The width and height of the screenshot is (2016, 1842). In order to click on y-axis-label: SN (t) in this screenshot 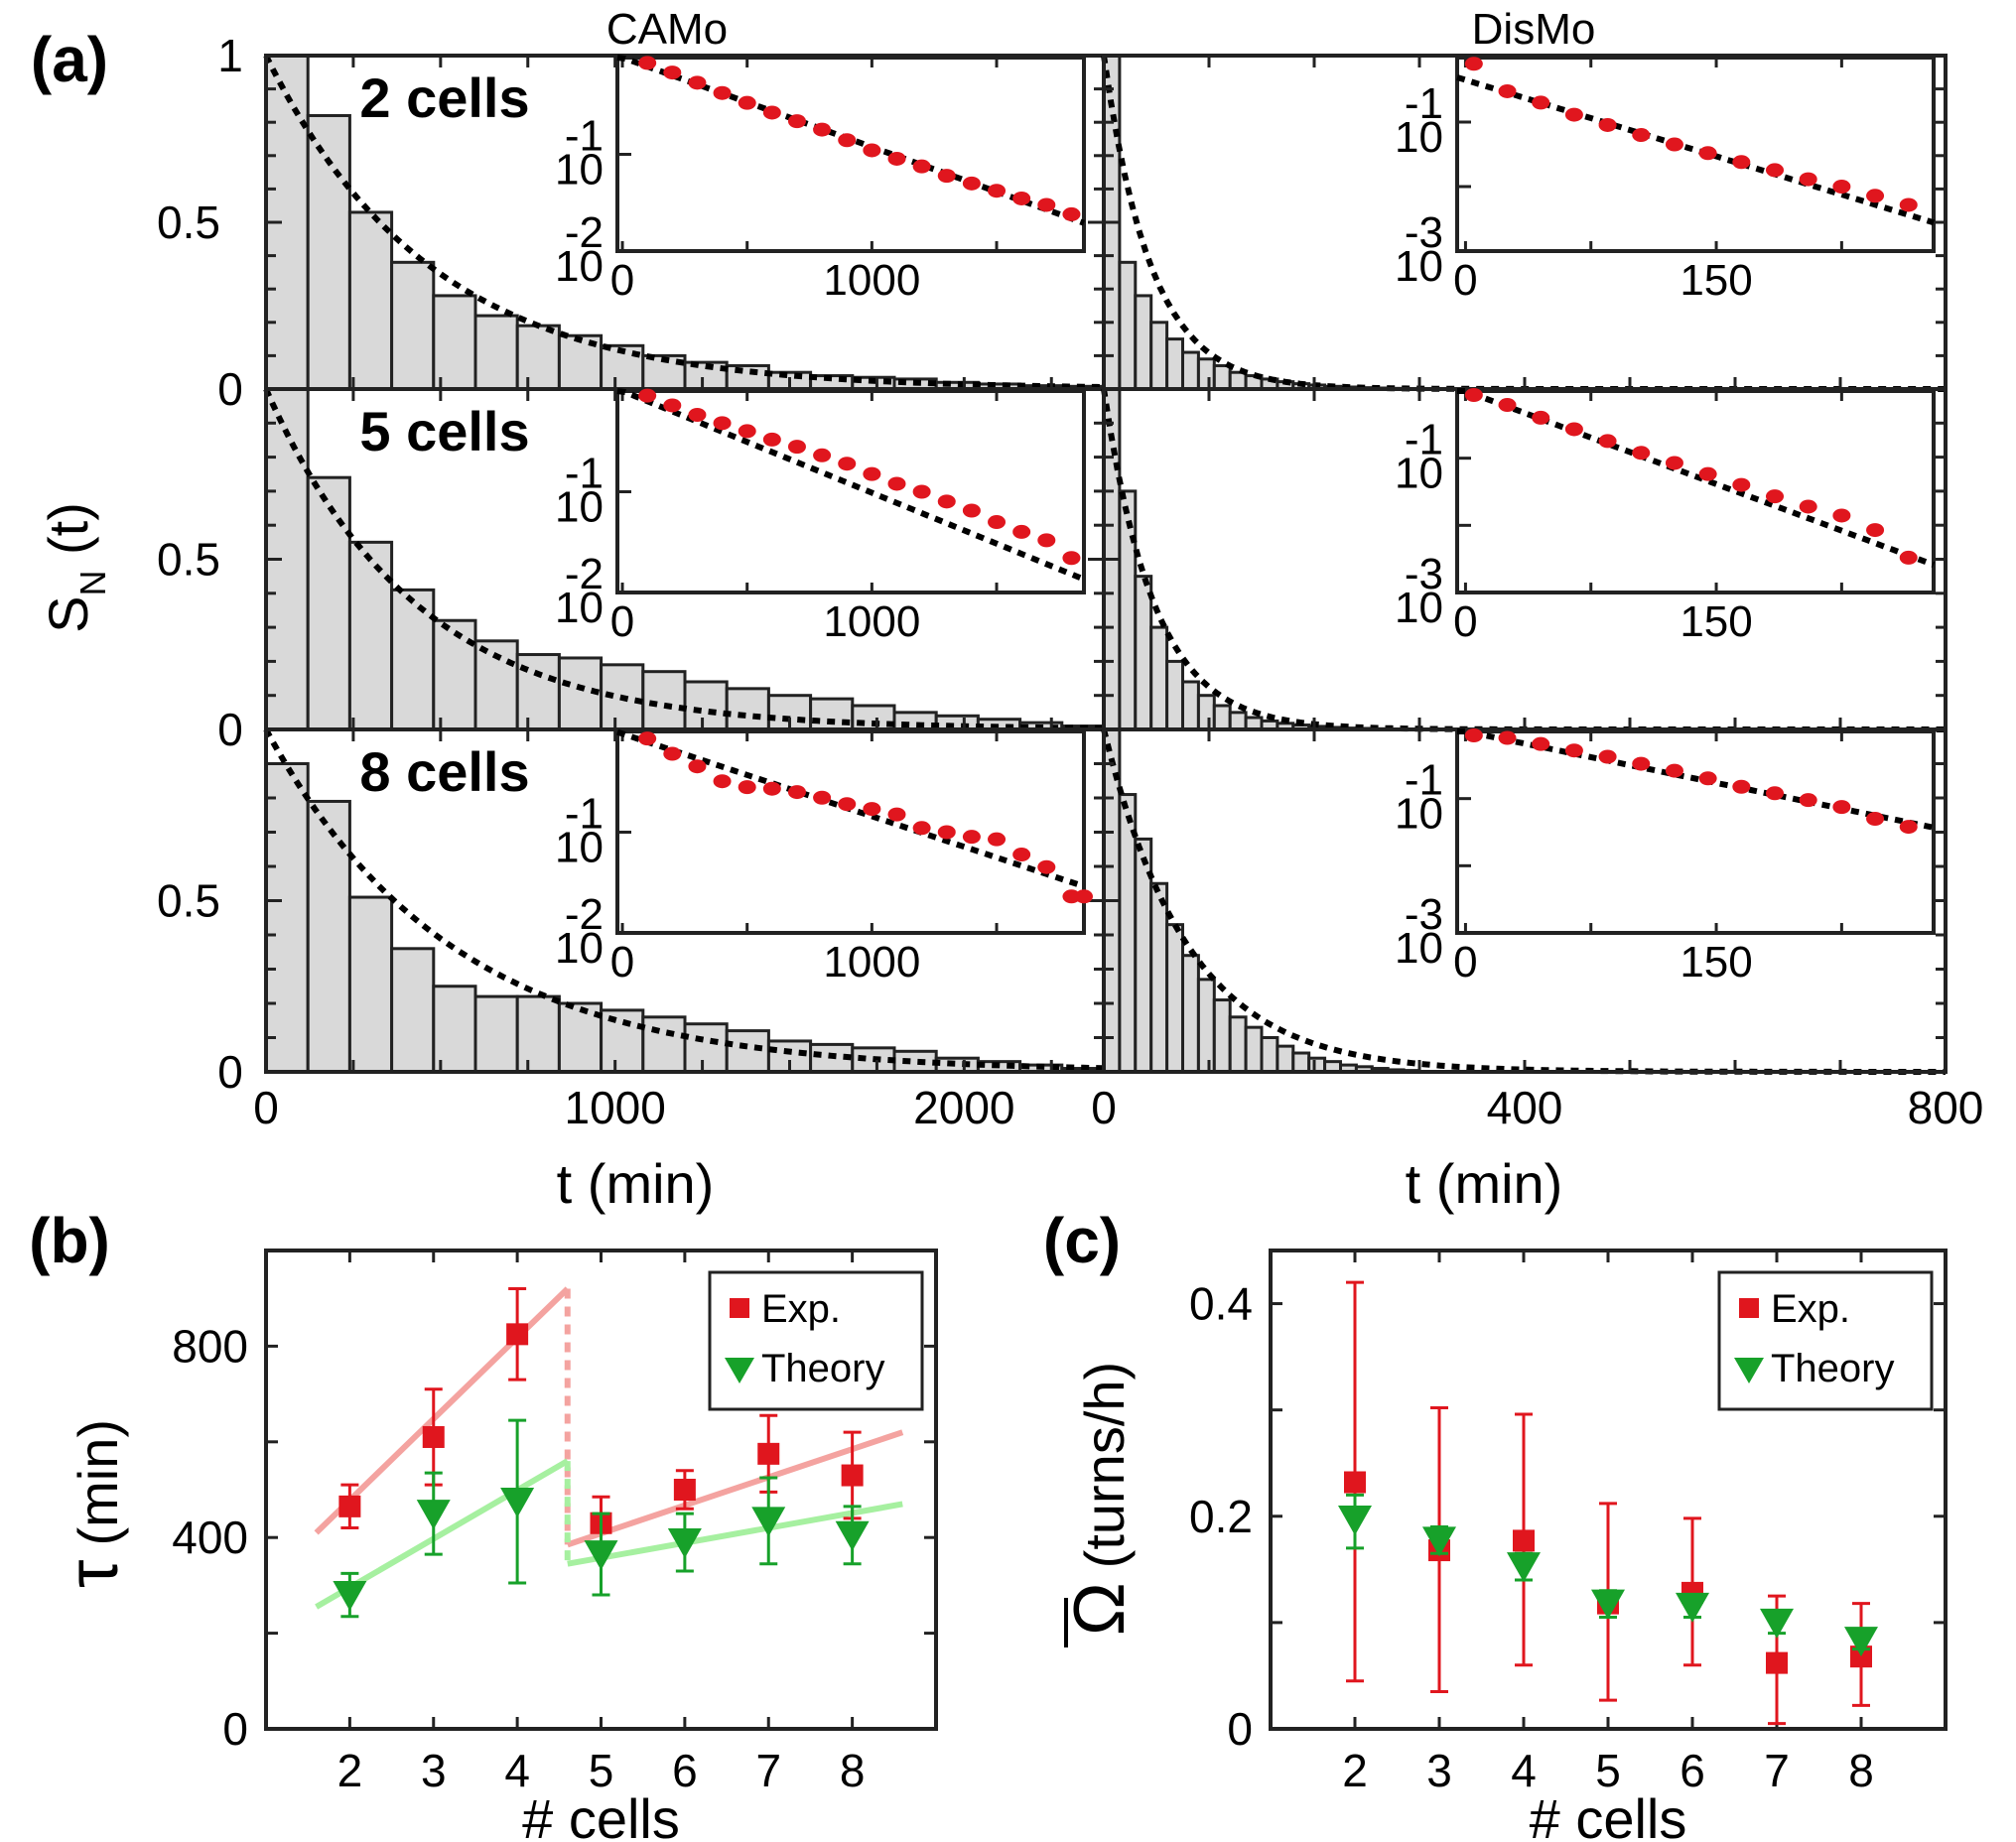, I will do `click(75, 567)`.